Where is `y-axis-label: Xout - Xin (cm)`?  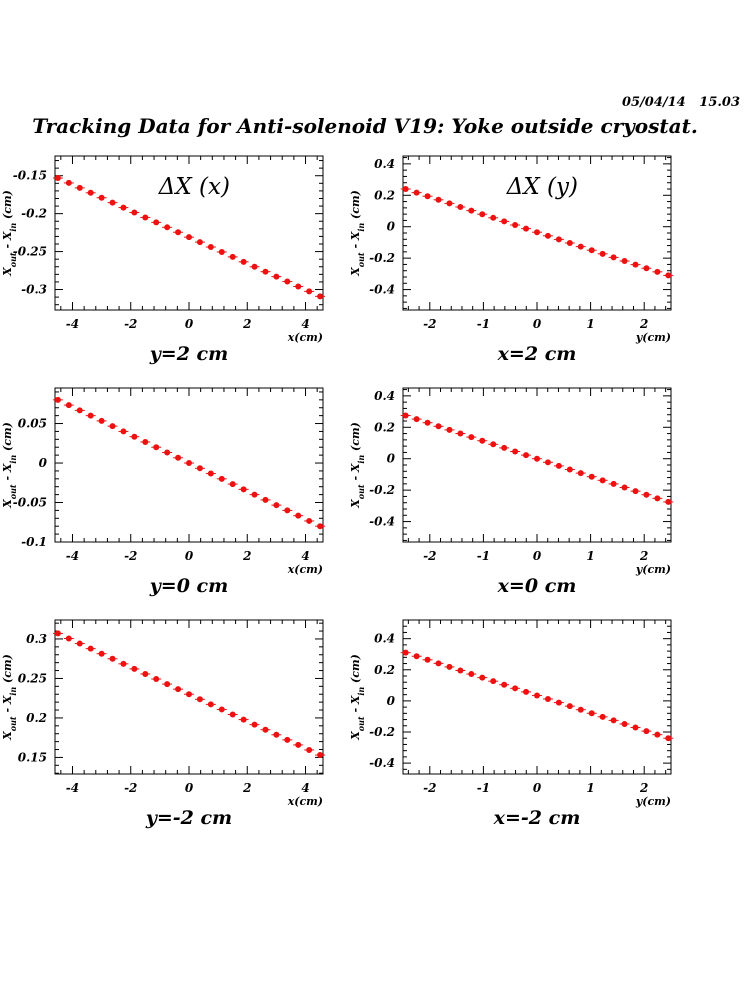
y-axis-label: Xout - Xin (cm) is located at coordinates (357, 233).